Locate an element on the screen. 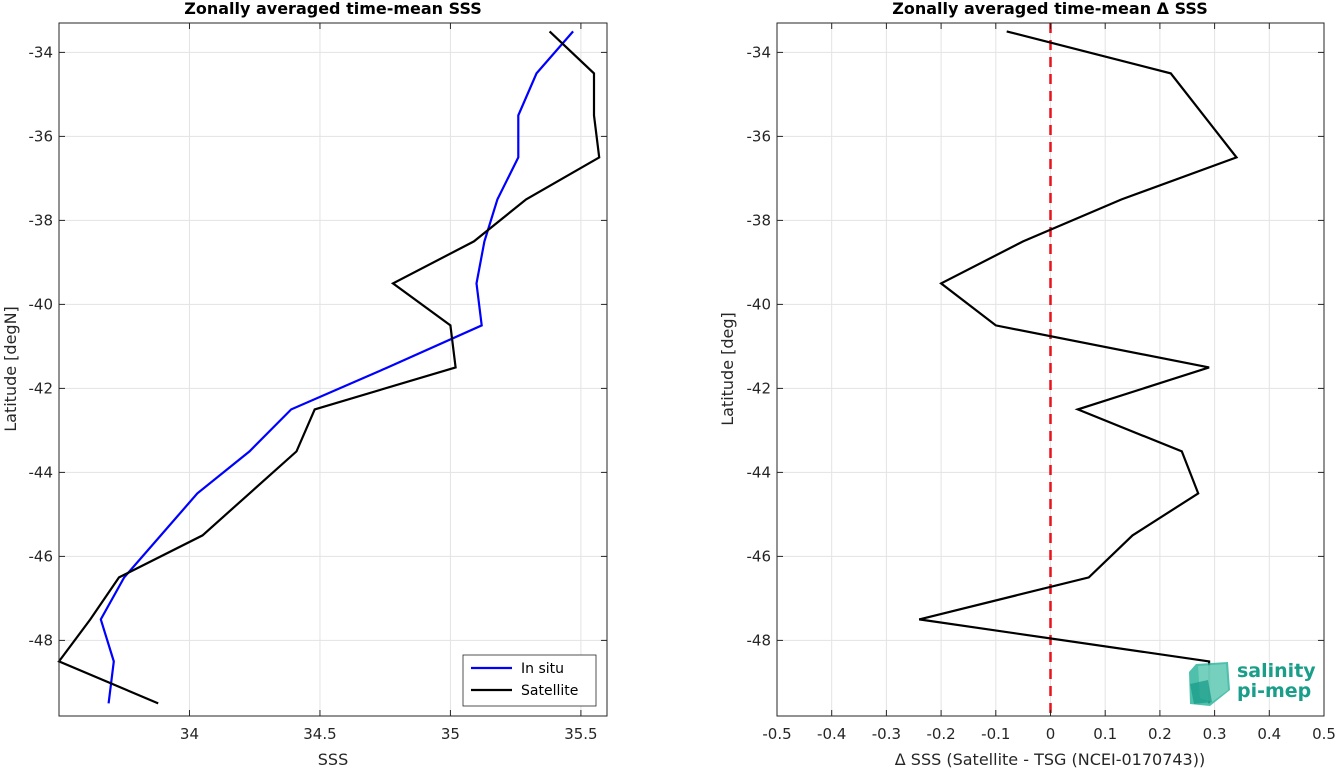 Image resolution: width=1336 pixels, height=769 pixels. legend: In situ Satellite is located at coordinates (529, 680).